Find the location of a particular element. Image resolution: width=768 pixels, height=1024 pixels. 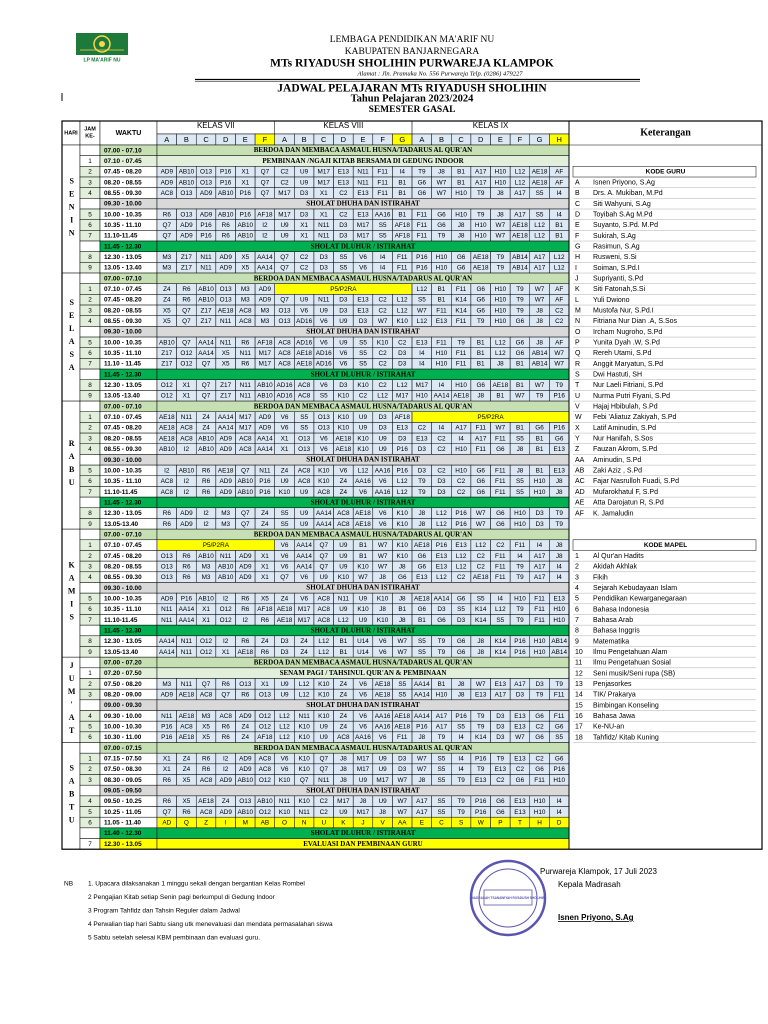

waktu: 07.50 - 08.30 is located at coordinates (123, 769).